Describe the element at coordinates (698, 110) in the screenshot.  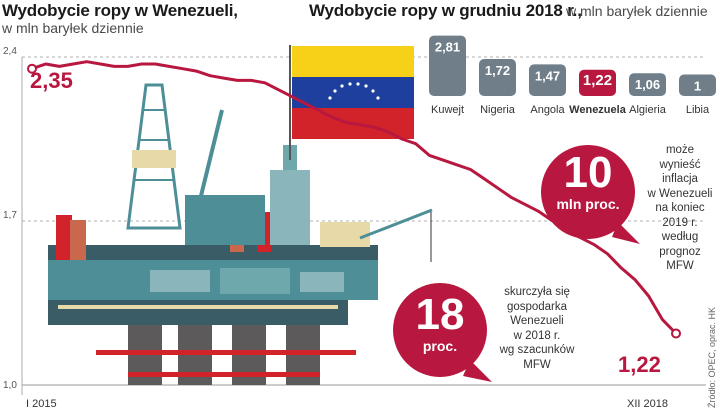
I see `bar-category-label: Libia` at that location.